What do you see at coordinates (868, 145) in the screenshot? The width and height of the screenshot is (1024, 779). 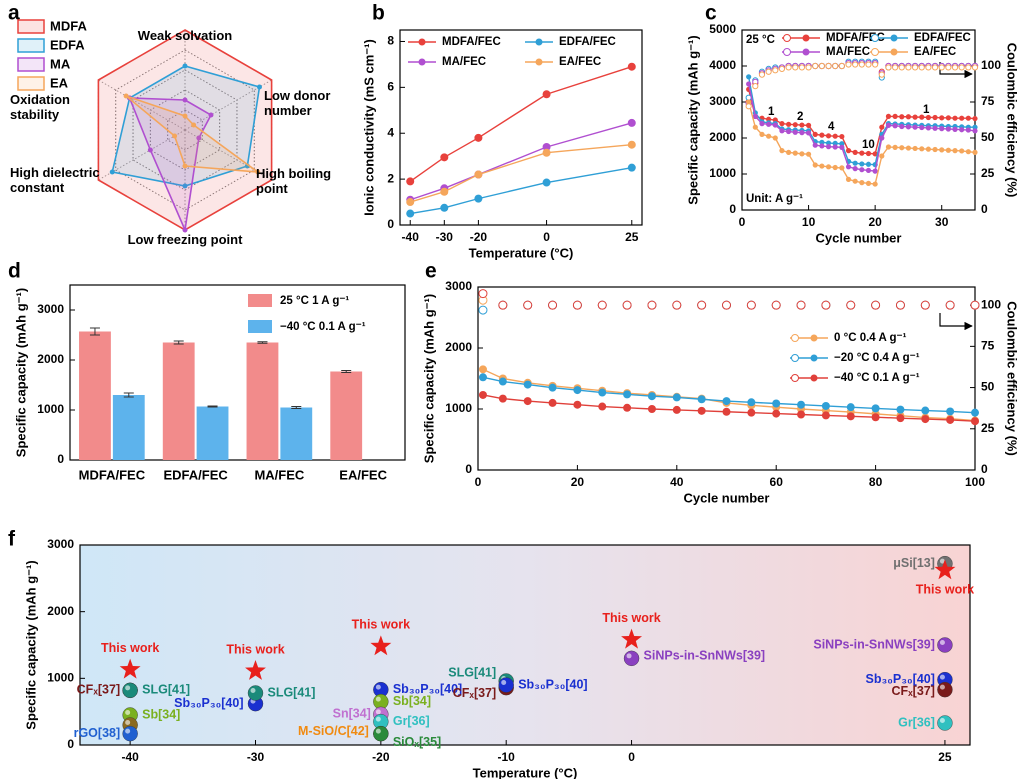 I see `annotation: 10` at bounding box center [868, 145].